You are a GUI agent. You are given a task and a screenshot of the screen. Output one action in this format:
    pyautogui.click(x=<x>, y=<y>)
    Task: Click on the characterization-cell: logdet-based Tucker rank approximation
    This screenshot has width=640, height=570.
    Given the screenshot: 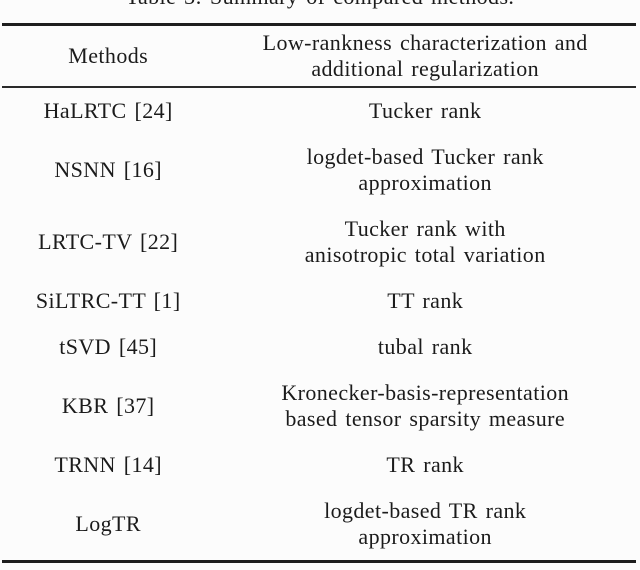 What is the action you would take?
    pyautogui.click(x=425, y=169)
    